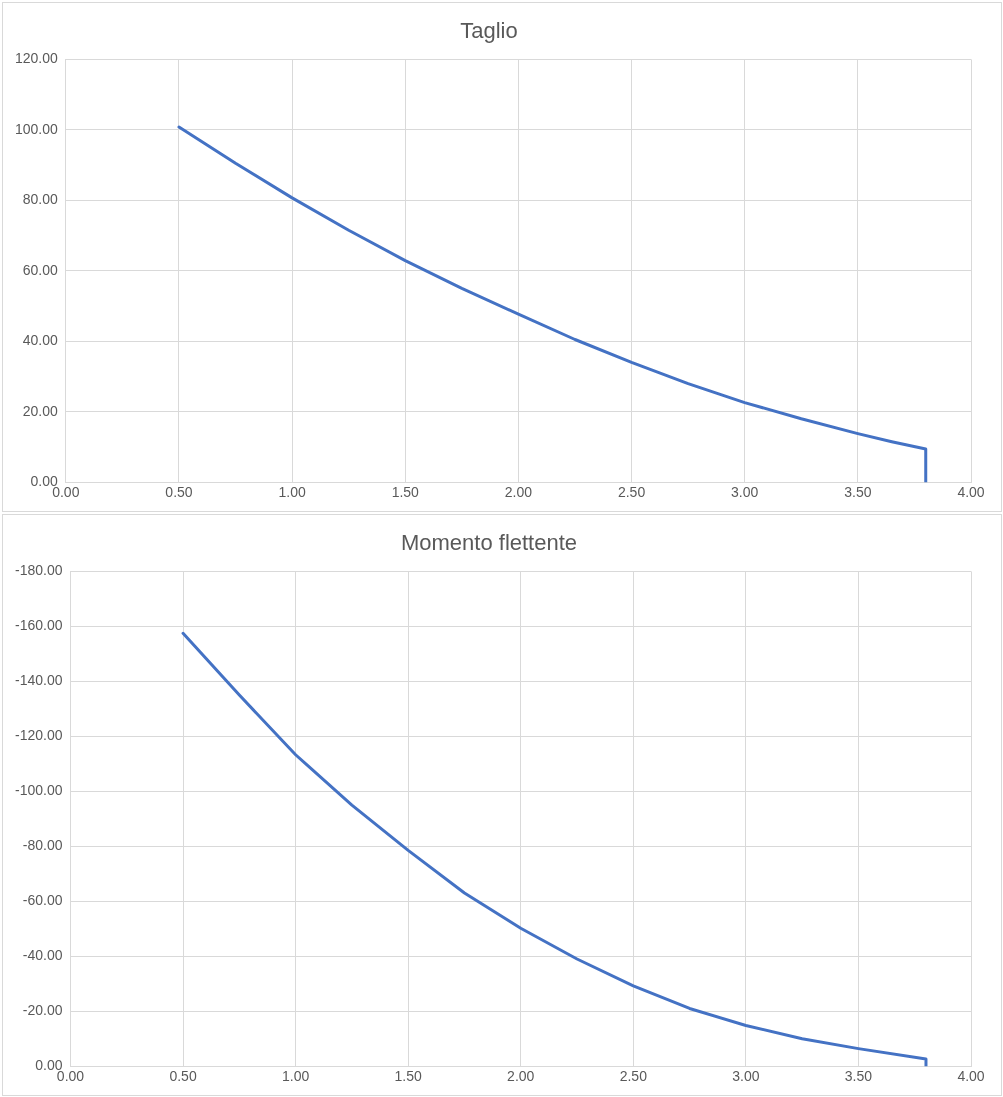 This screenshot has height=1097, width=1003. What do you see at coordinates (39, 790) in the screenshot?
I see `y-tick-label: -100.00` at bounding box center [39, 790].